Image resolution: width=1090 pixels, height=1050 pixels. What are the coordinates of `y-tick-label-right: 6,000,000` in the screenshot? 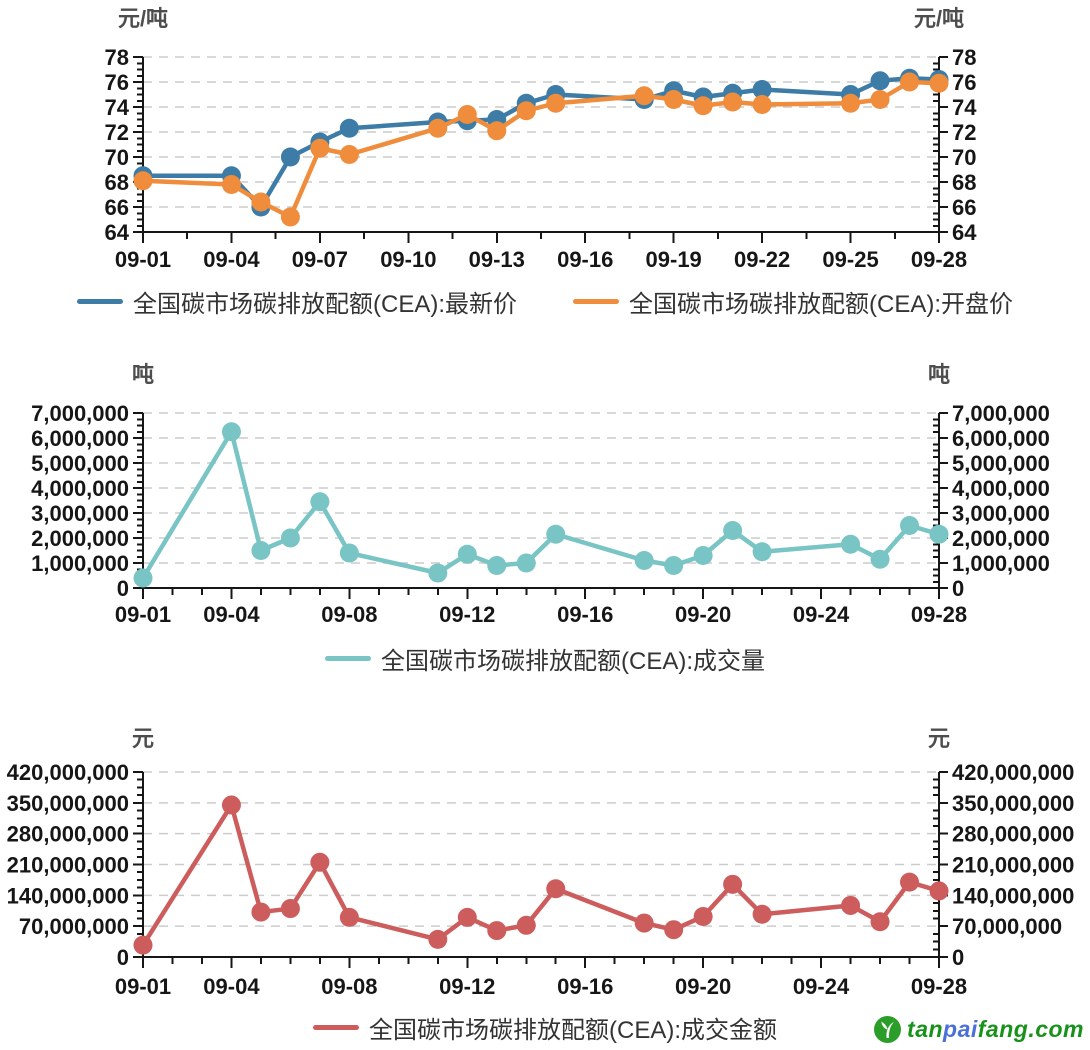 It's located at (1001, 438).